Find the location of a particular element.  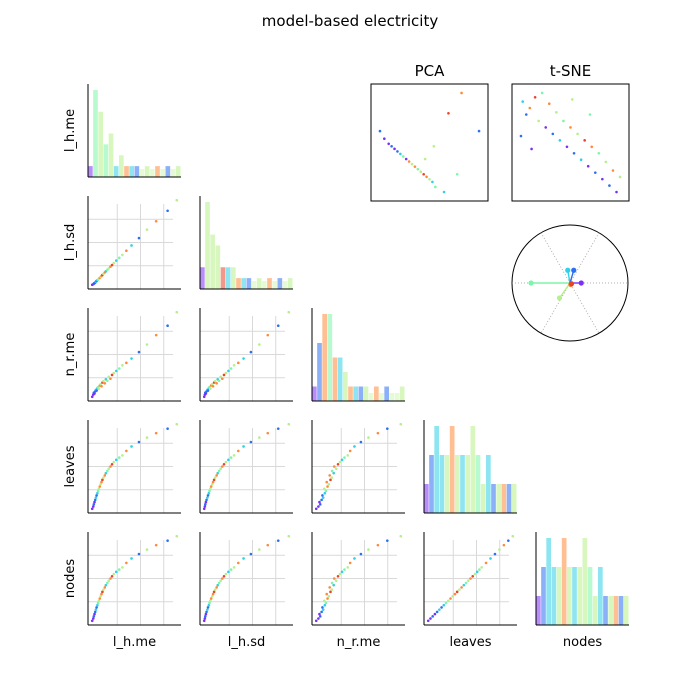

y-axis-label-l_h.me: l_h.me is located at coordinates (70, 130).